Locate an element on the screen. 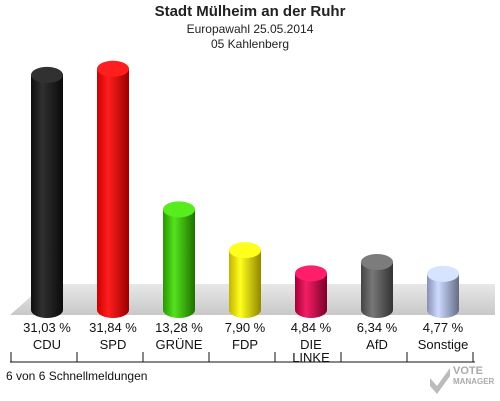  bar-grüne is located at coordinates (179, 259).